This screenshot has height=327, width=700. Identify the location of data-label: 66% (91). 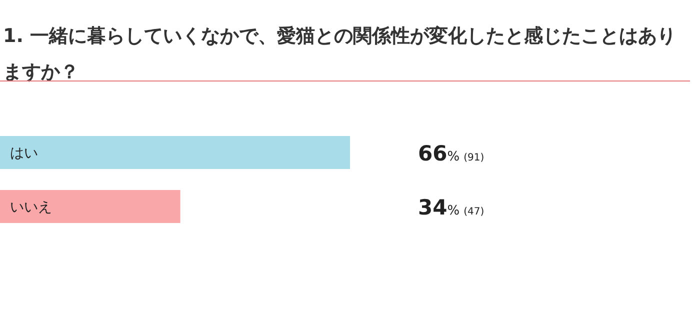
(451, 154).